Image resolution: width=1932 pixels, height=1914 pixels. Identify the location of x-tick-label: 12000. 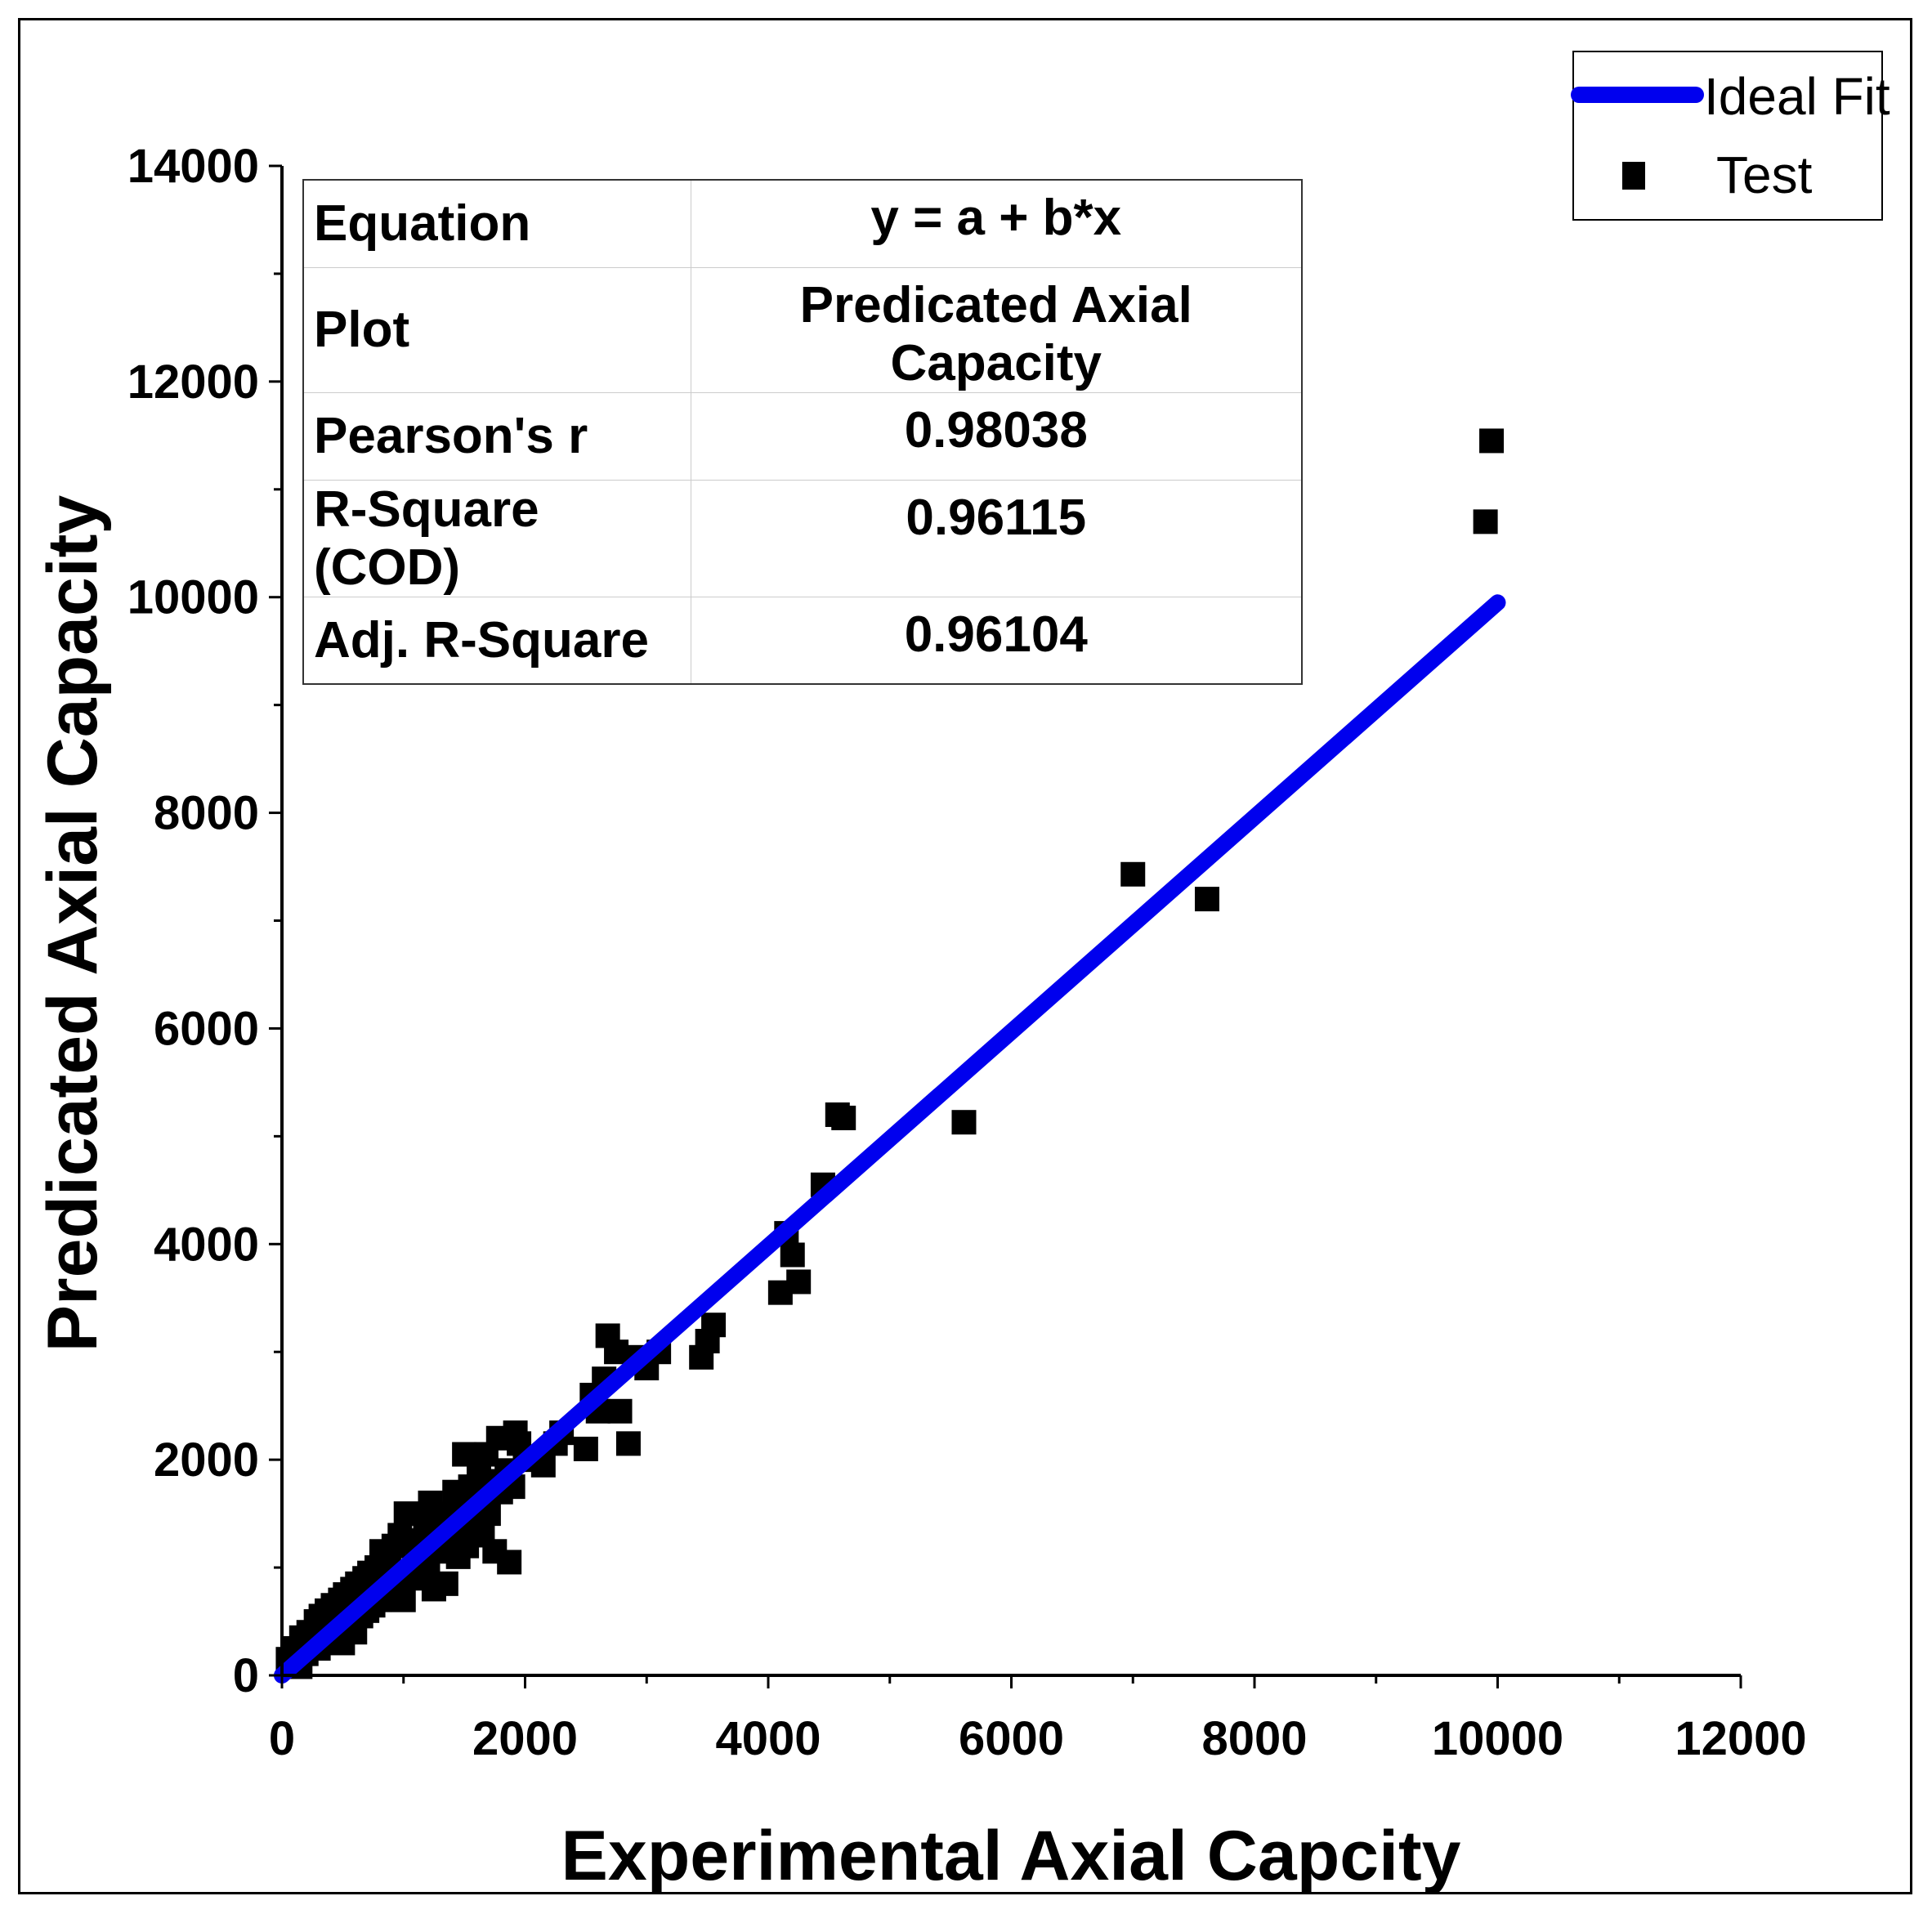
(1740, 1738).